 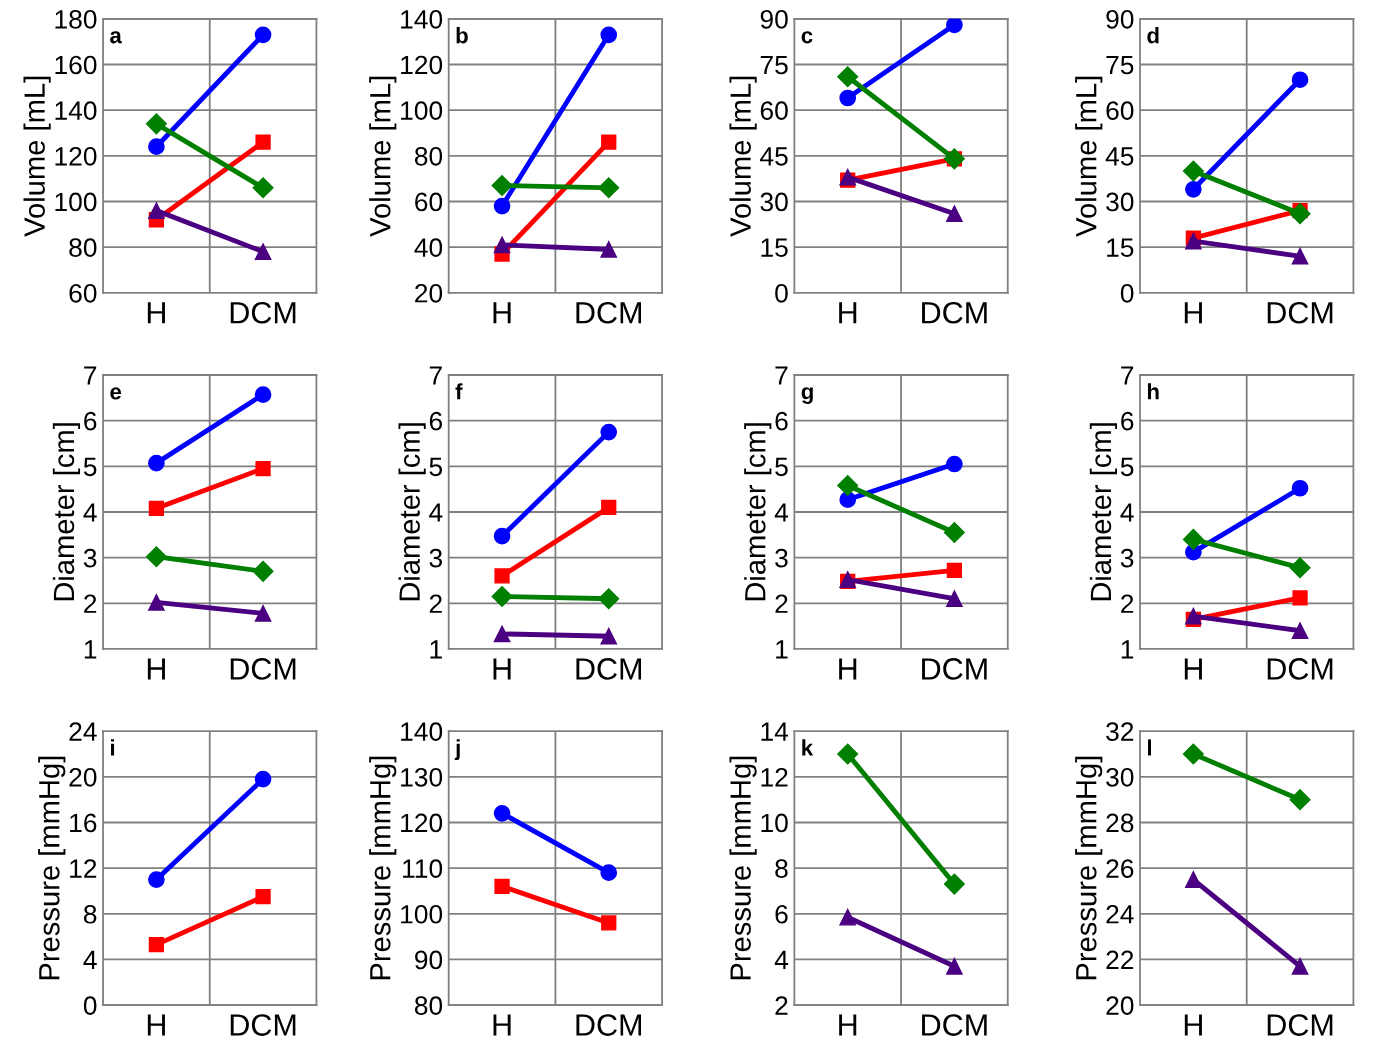 What do you see at coordinates (76, 202) in the screenshot?
I see `y-tick-label: 100` at bounding box center [76, 202].